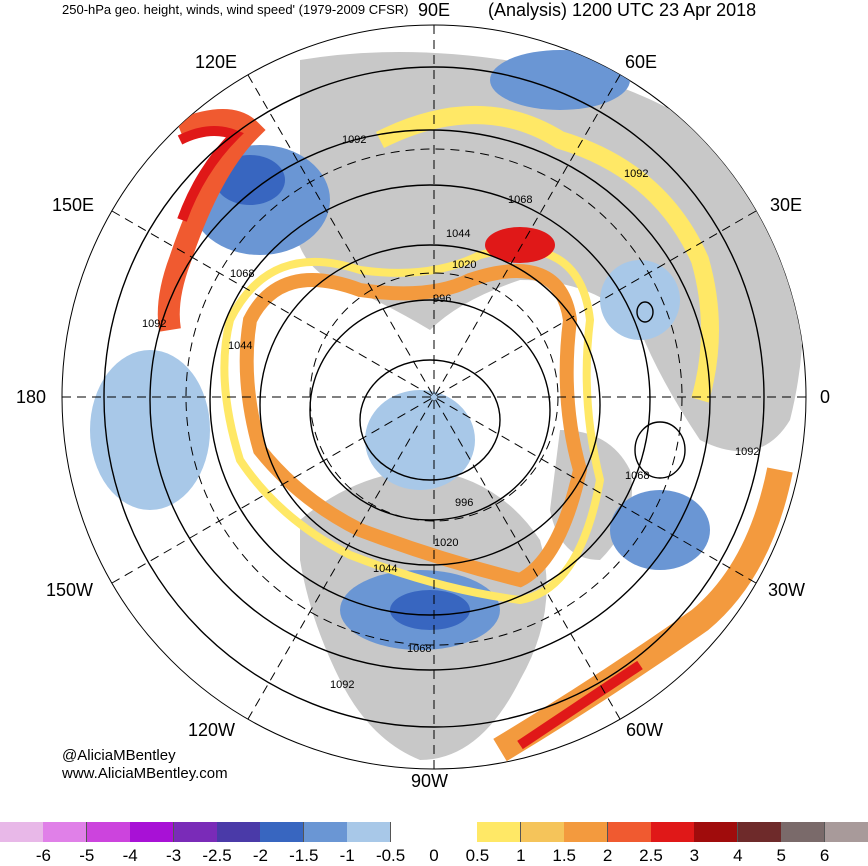 The width and height of the screenshot is (868, 866). I want to click on colorbar-label: -6, so click(43, 855).